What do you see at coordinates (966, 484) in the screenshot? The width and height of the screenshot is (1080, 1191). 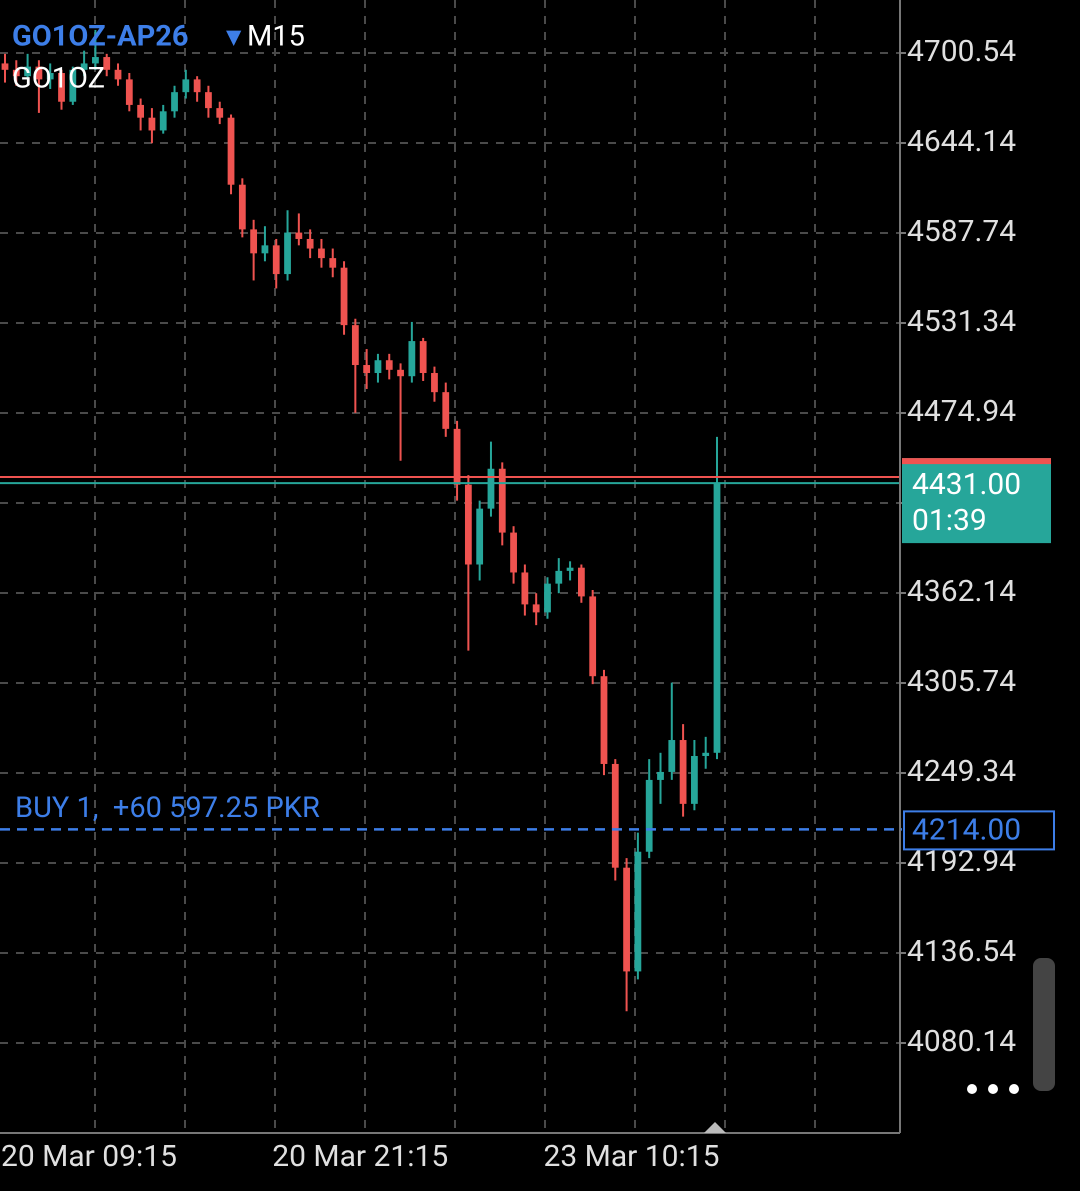 I see `current-price-label: 4431.00` at bounding box center [966, 484].